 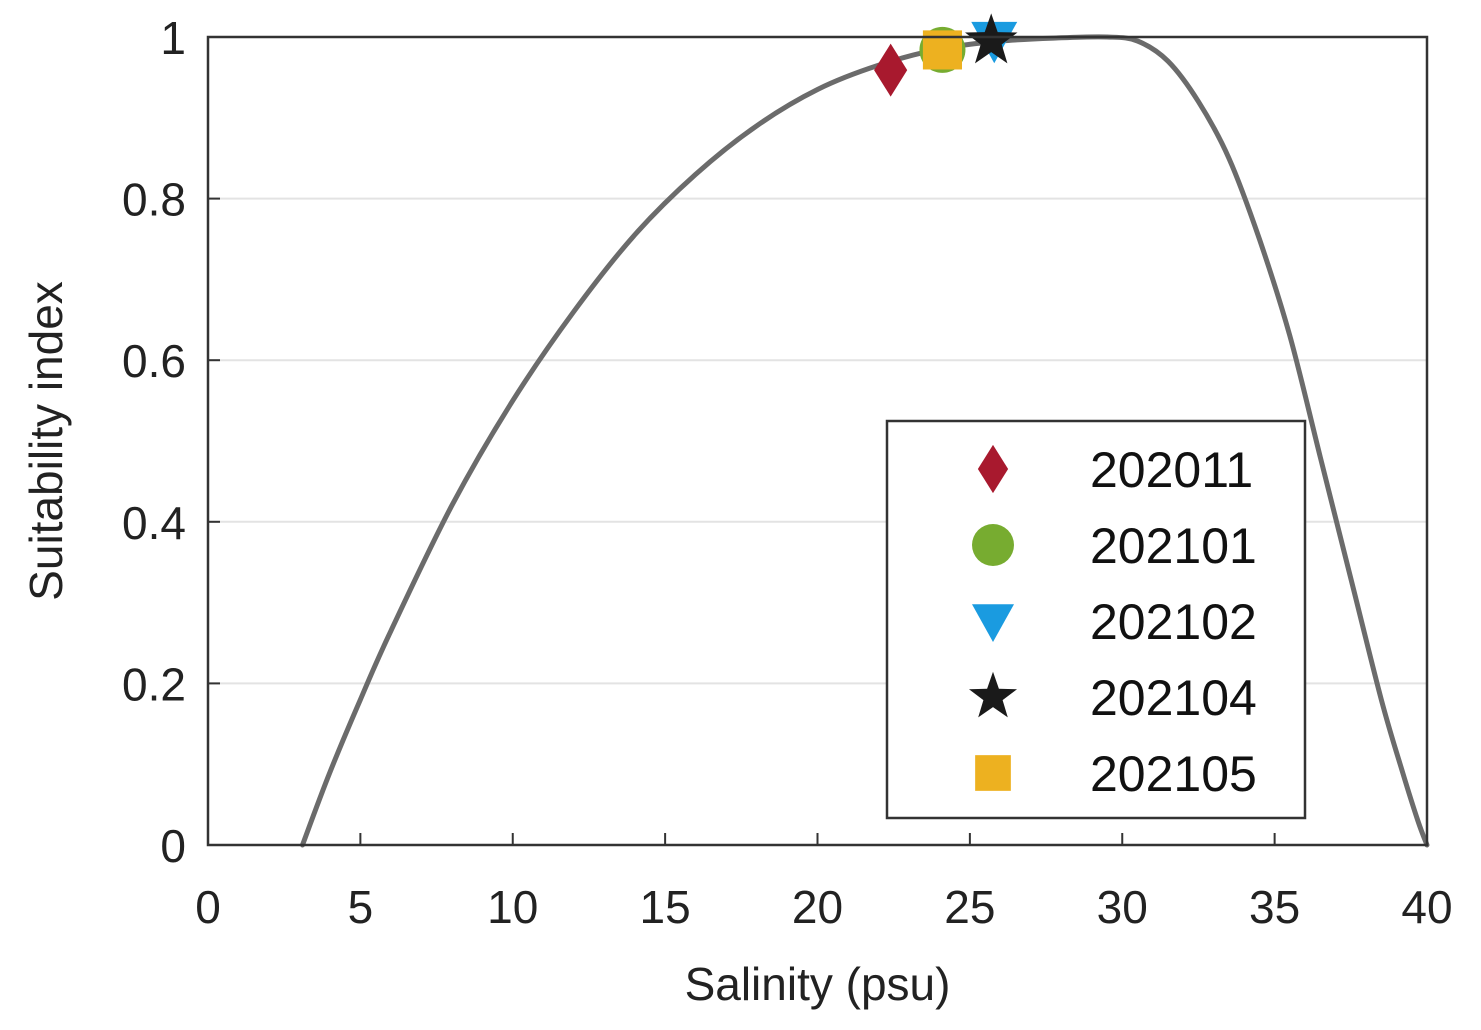 I want to click on y-tick-label: 0.8, so click(x=154, y=200).